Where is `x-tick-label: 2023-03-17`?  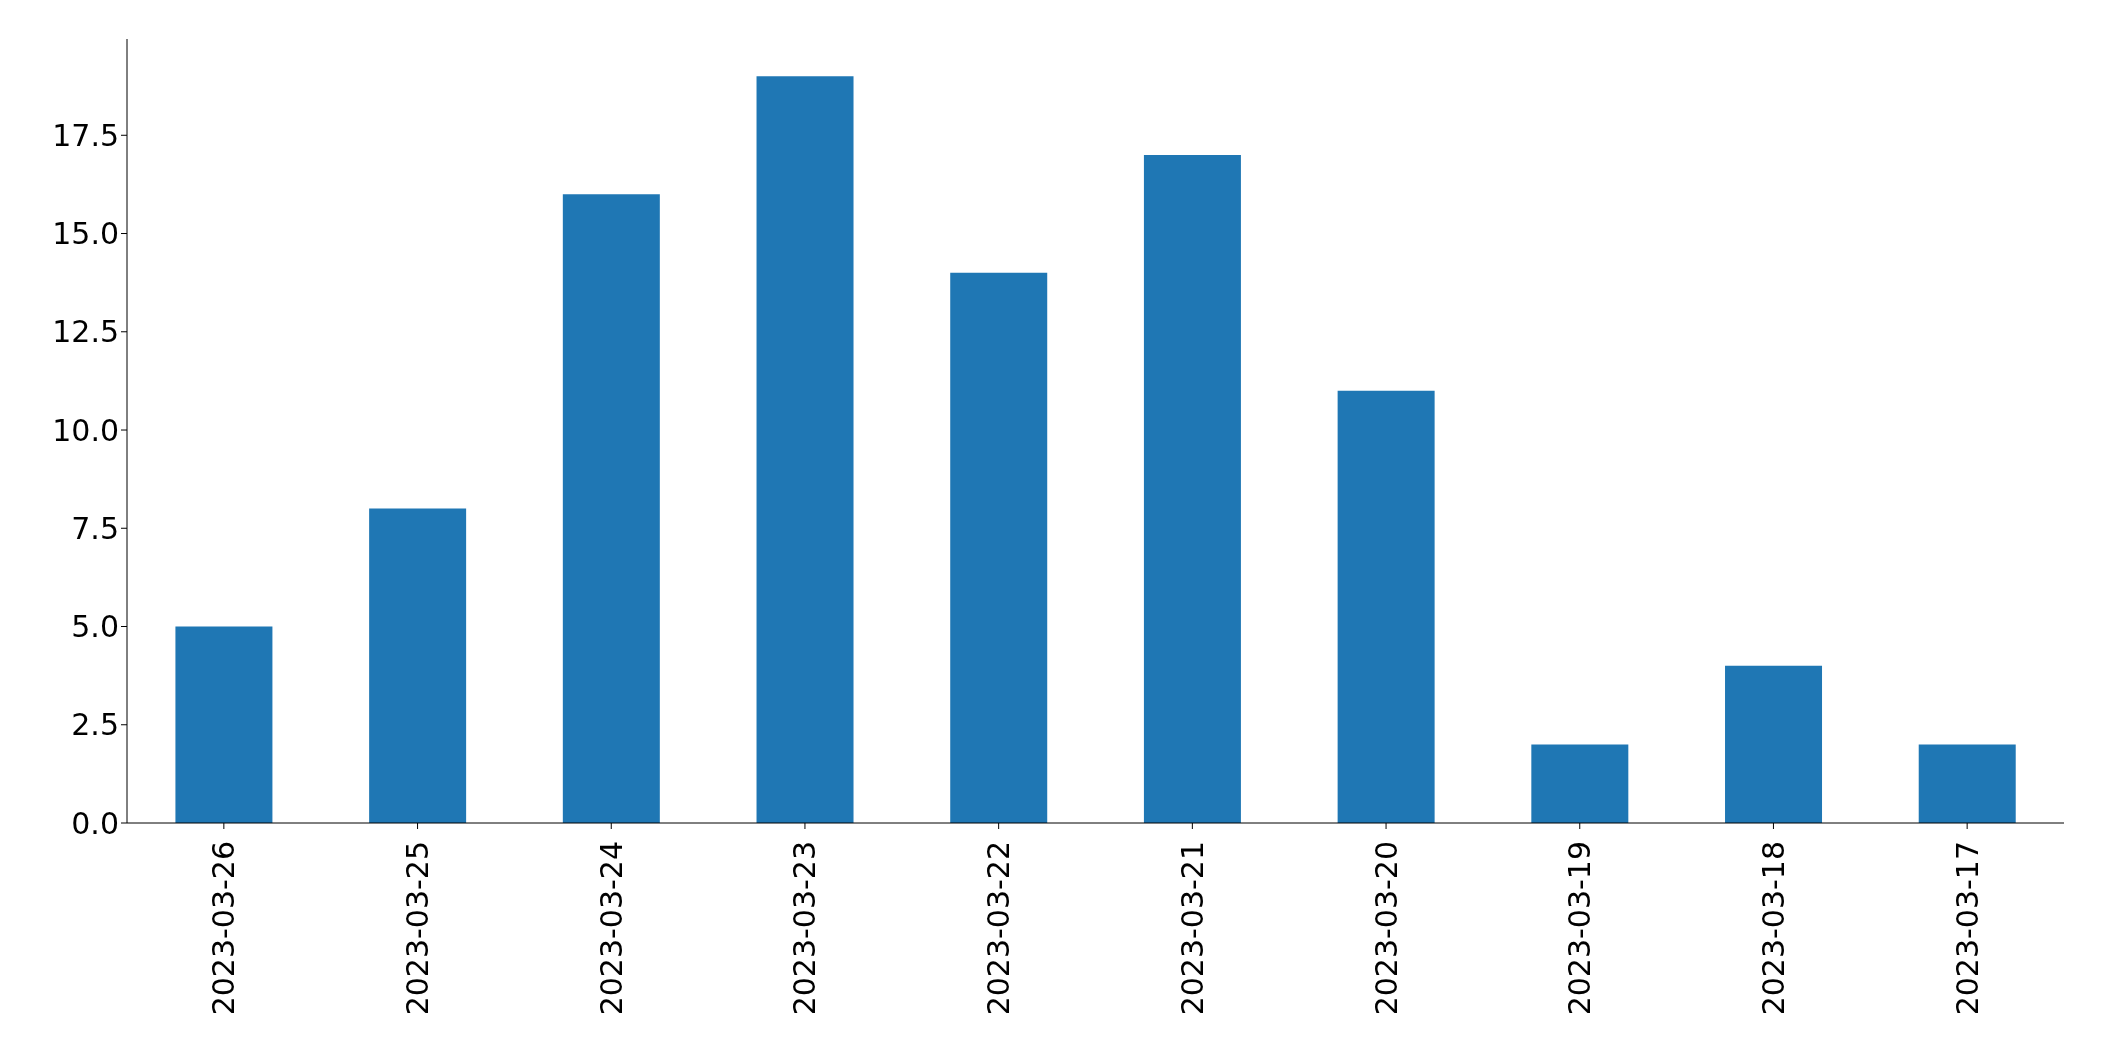
x-tick-label: 2023-03-17 is located at coordinates (1967, 928).